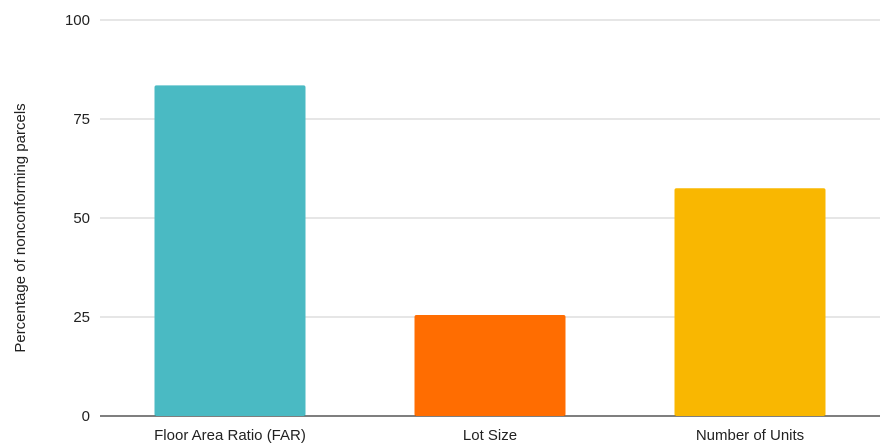 The height and width of the screenshot is (445, 885). What do you see at coordinates (81, 218) in the screenshot?
I see `y-tick-label: 50` at bounding box center [81, 218].